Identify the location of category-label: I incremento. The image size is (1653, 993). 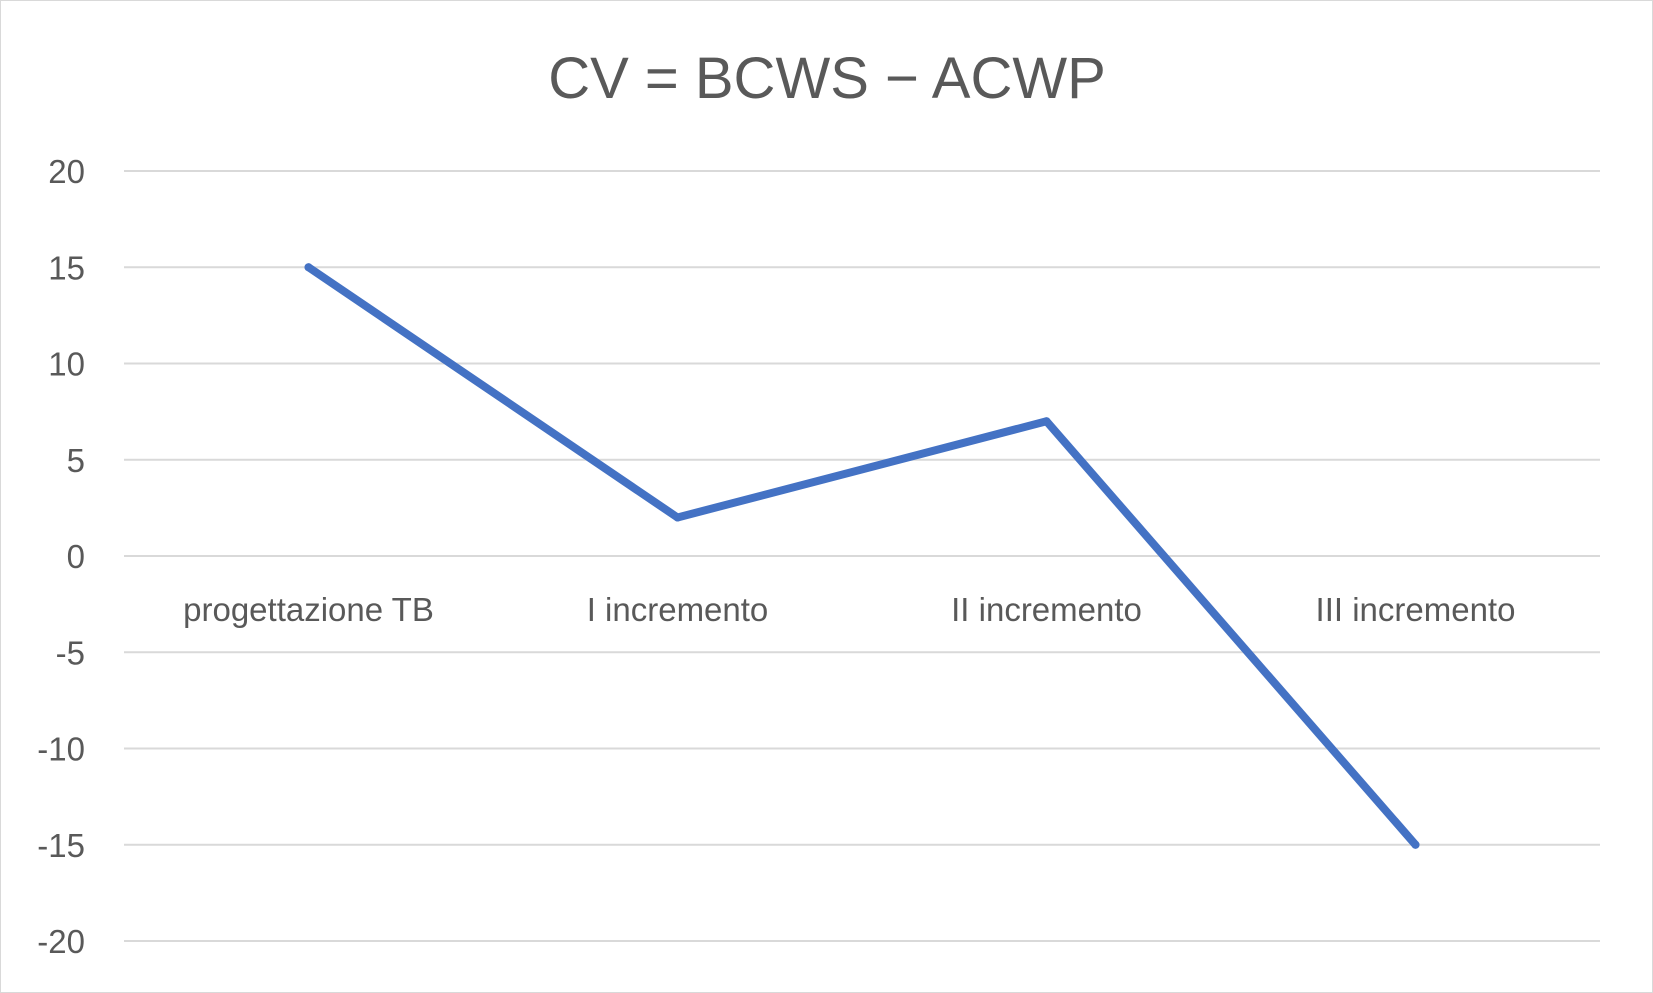
(678, 609).